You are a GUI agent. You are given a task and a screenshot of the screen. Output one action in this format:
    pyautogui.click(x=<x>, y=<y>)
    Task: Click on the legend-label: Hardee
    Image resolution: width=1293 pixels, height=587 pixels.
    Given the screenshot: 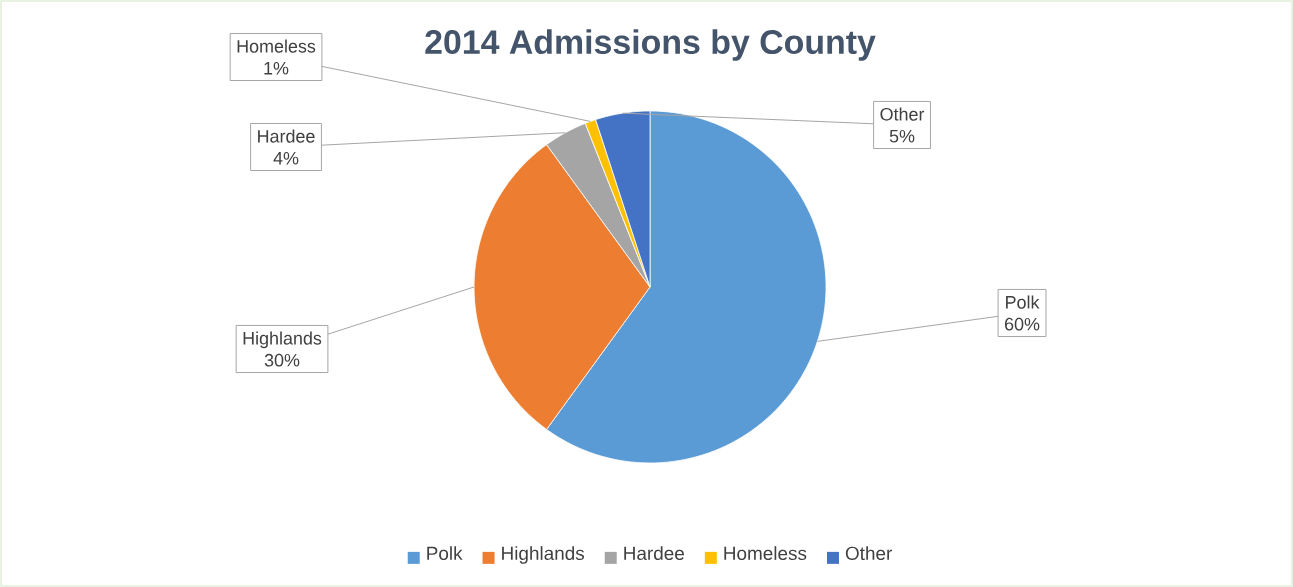 What is the action you would take?
    pyautogui.click(x=654, y=553)
    